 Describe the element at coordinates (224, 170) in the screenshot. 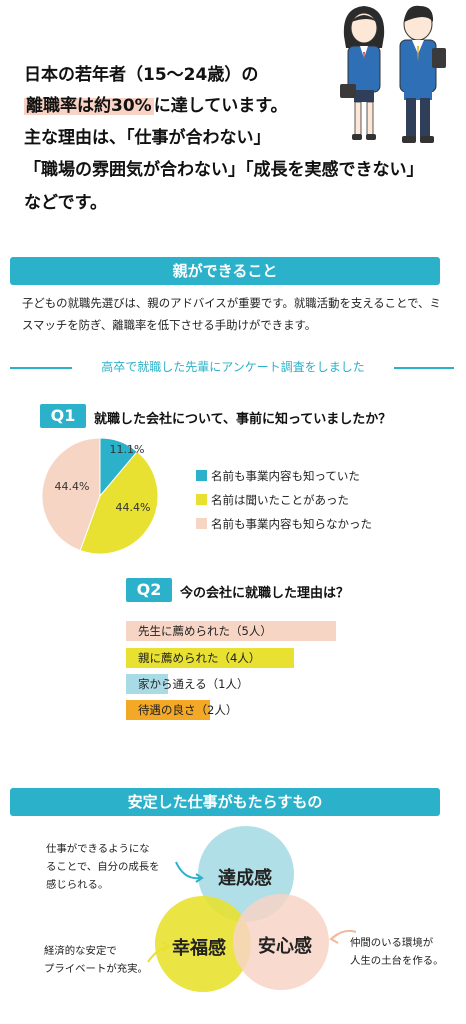

I see `hero-line-4: 「職場の雰囲気が合わない」「成長を実感できない」` at that location.